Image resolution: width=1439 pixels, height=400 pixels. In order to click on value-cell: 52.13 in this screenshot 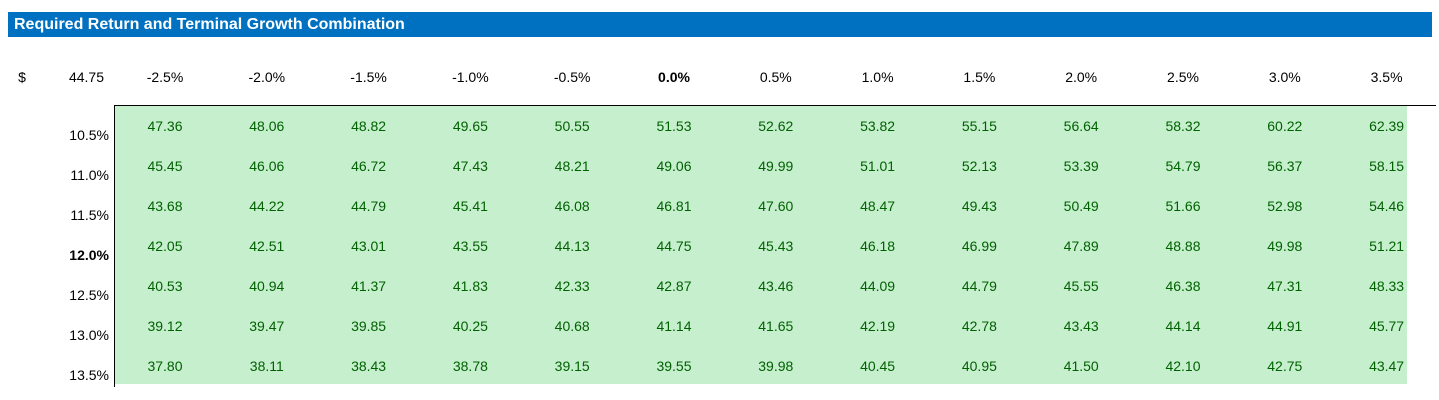, I will do `click(979, 166)`.